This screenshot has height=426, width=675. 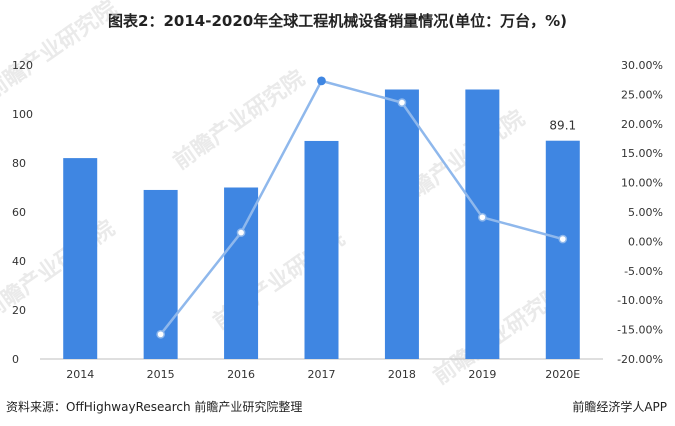 What do you see at coordinates (645, 241) in the screenshot?
I see `y-right-tick-label: 0.00%` at bounding box center [645, 241].